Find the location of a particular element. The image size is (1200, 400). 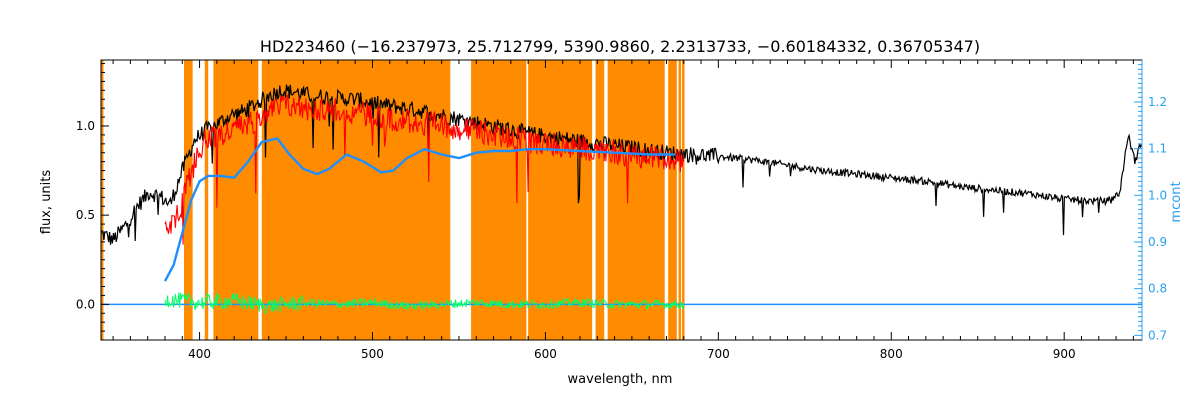

y-axis-right: 0.7 0.8 0.9 1.0 1.1 1.2 is located at coordinates (1150, 201).